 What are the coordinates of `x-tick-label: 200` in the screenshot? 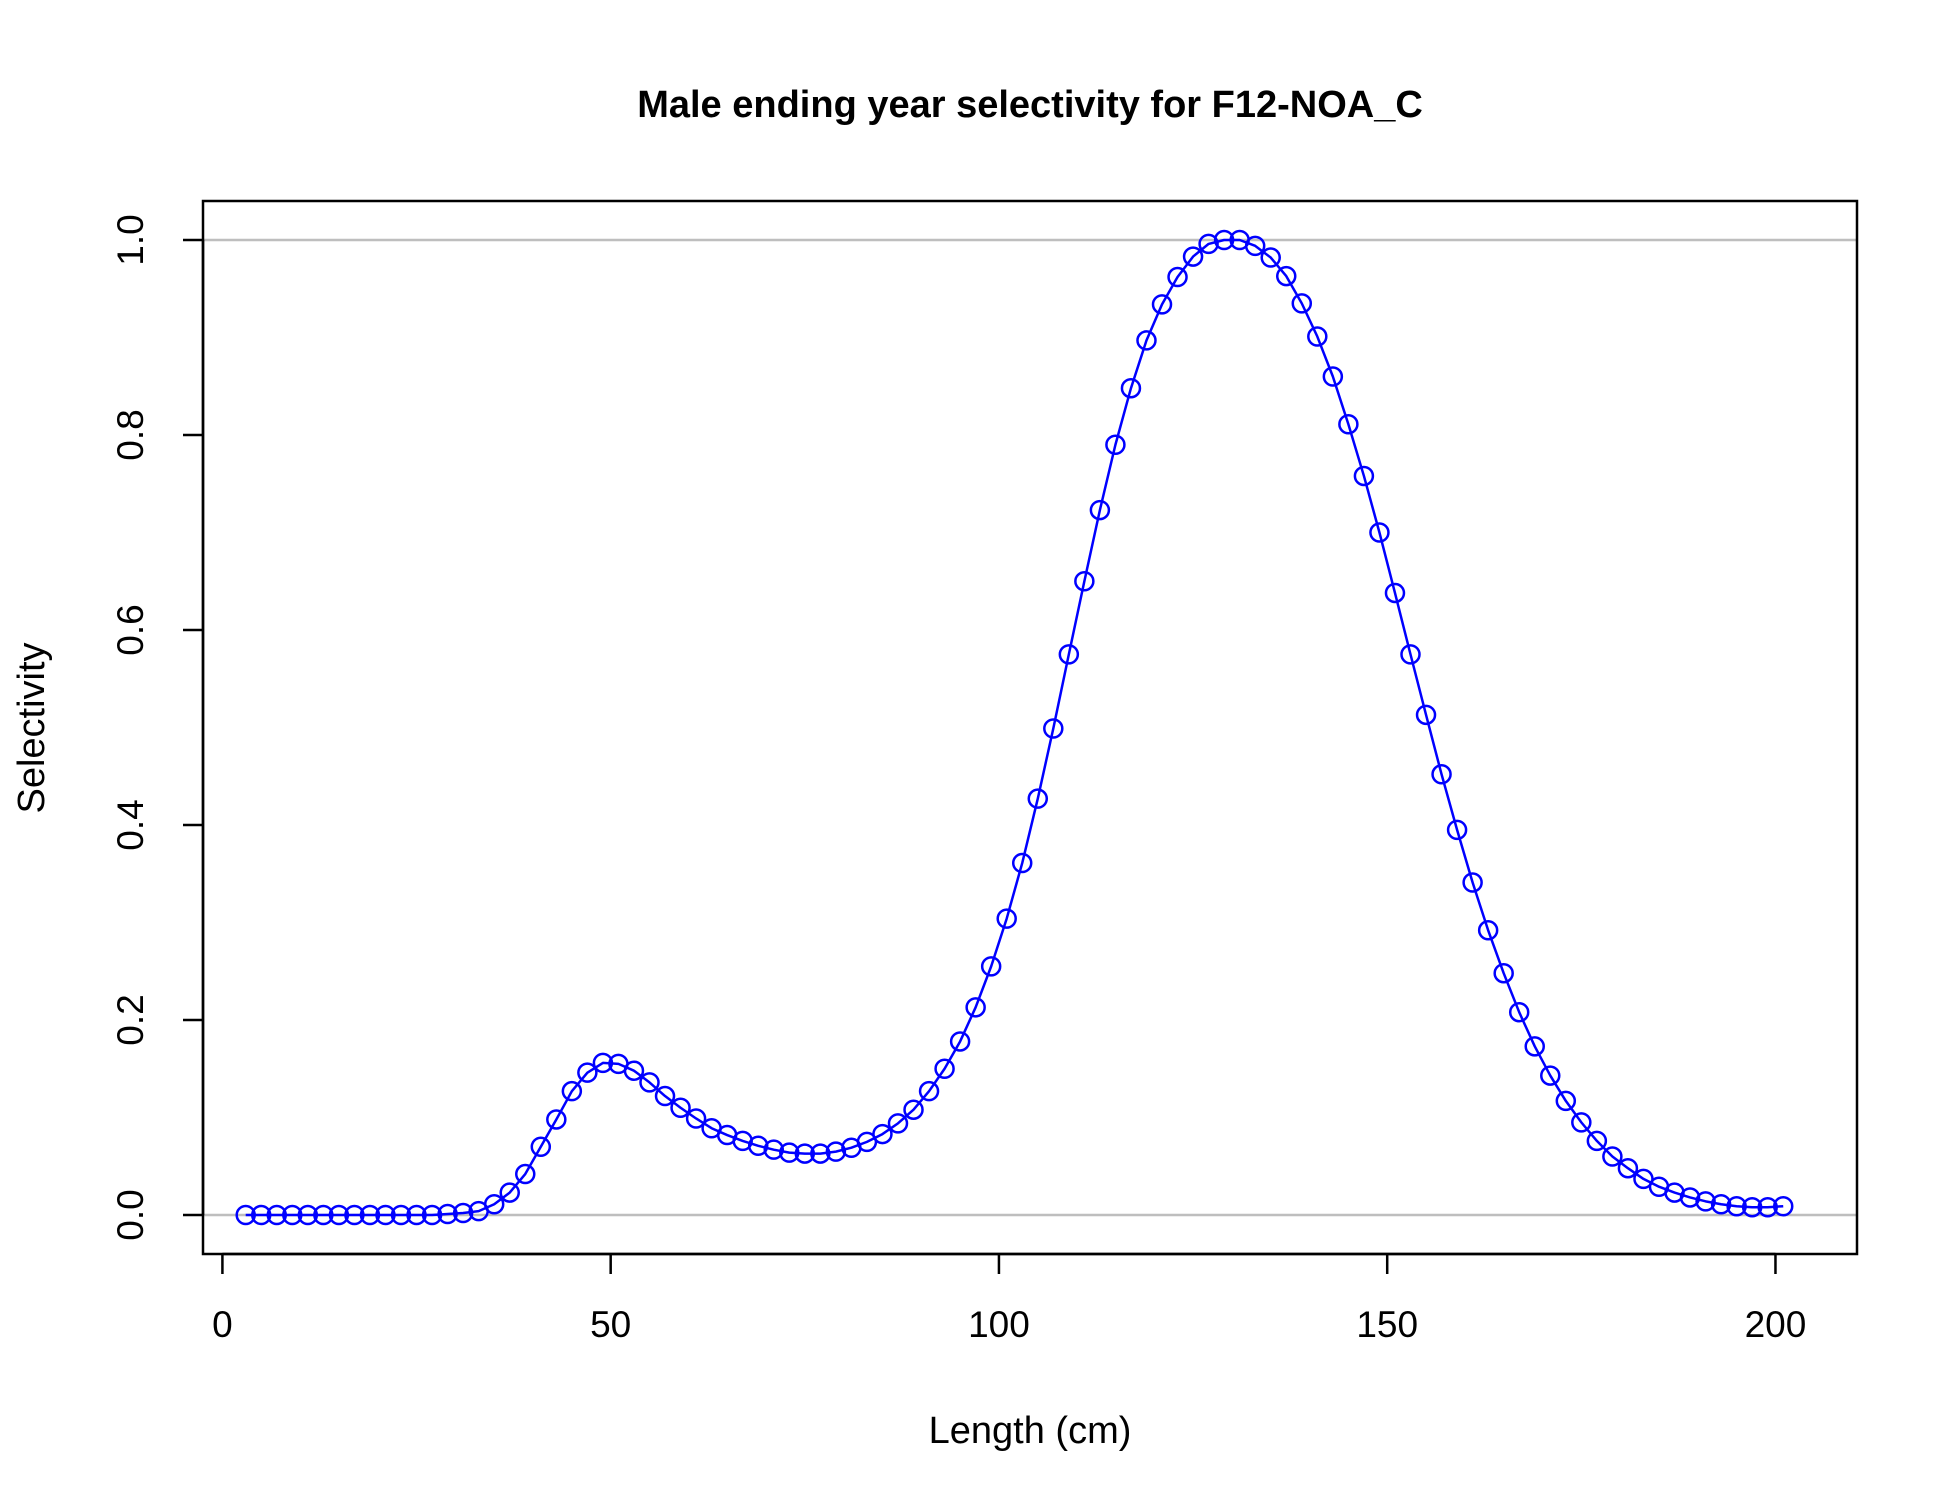 It's located at (1776, 1324).